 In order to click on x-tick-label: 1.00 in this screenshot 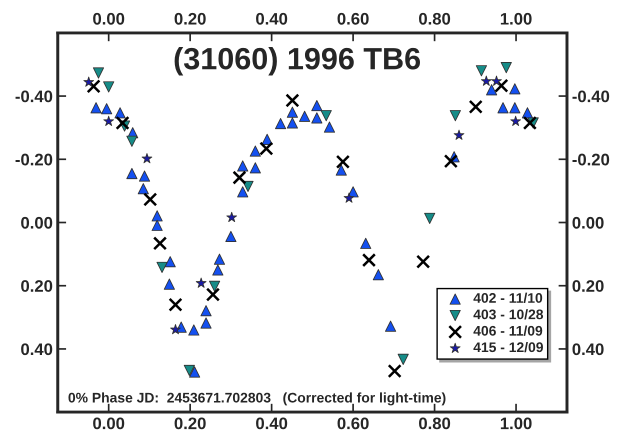, I will do `click(516, 423)`.